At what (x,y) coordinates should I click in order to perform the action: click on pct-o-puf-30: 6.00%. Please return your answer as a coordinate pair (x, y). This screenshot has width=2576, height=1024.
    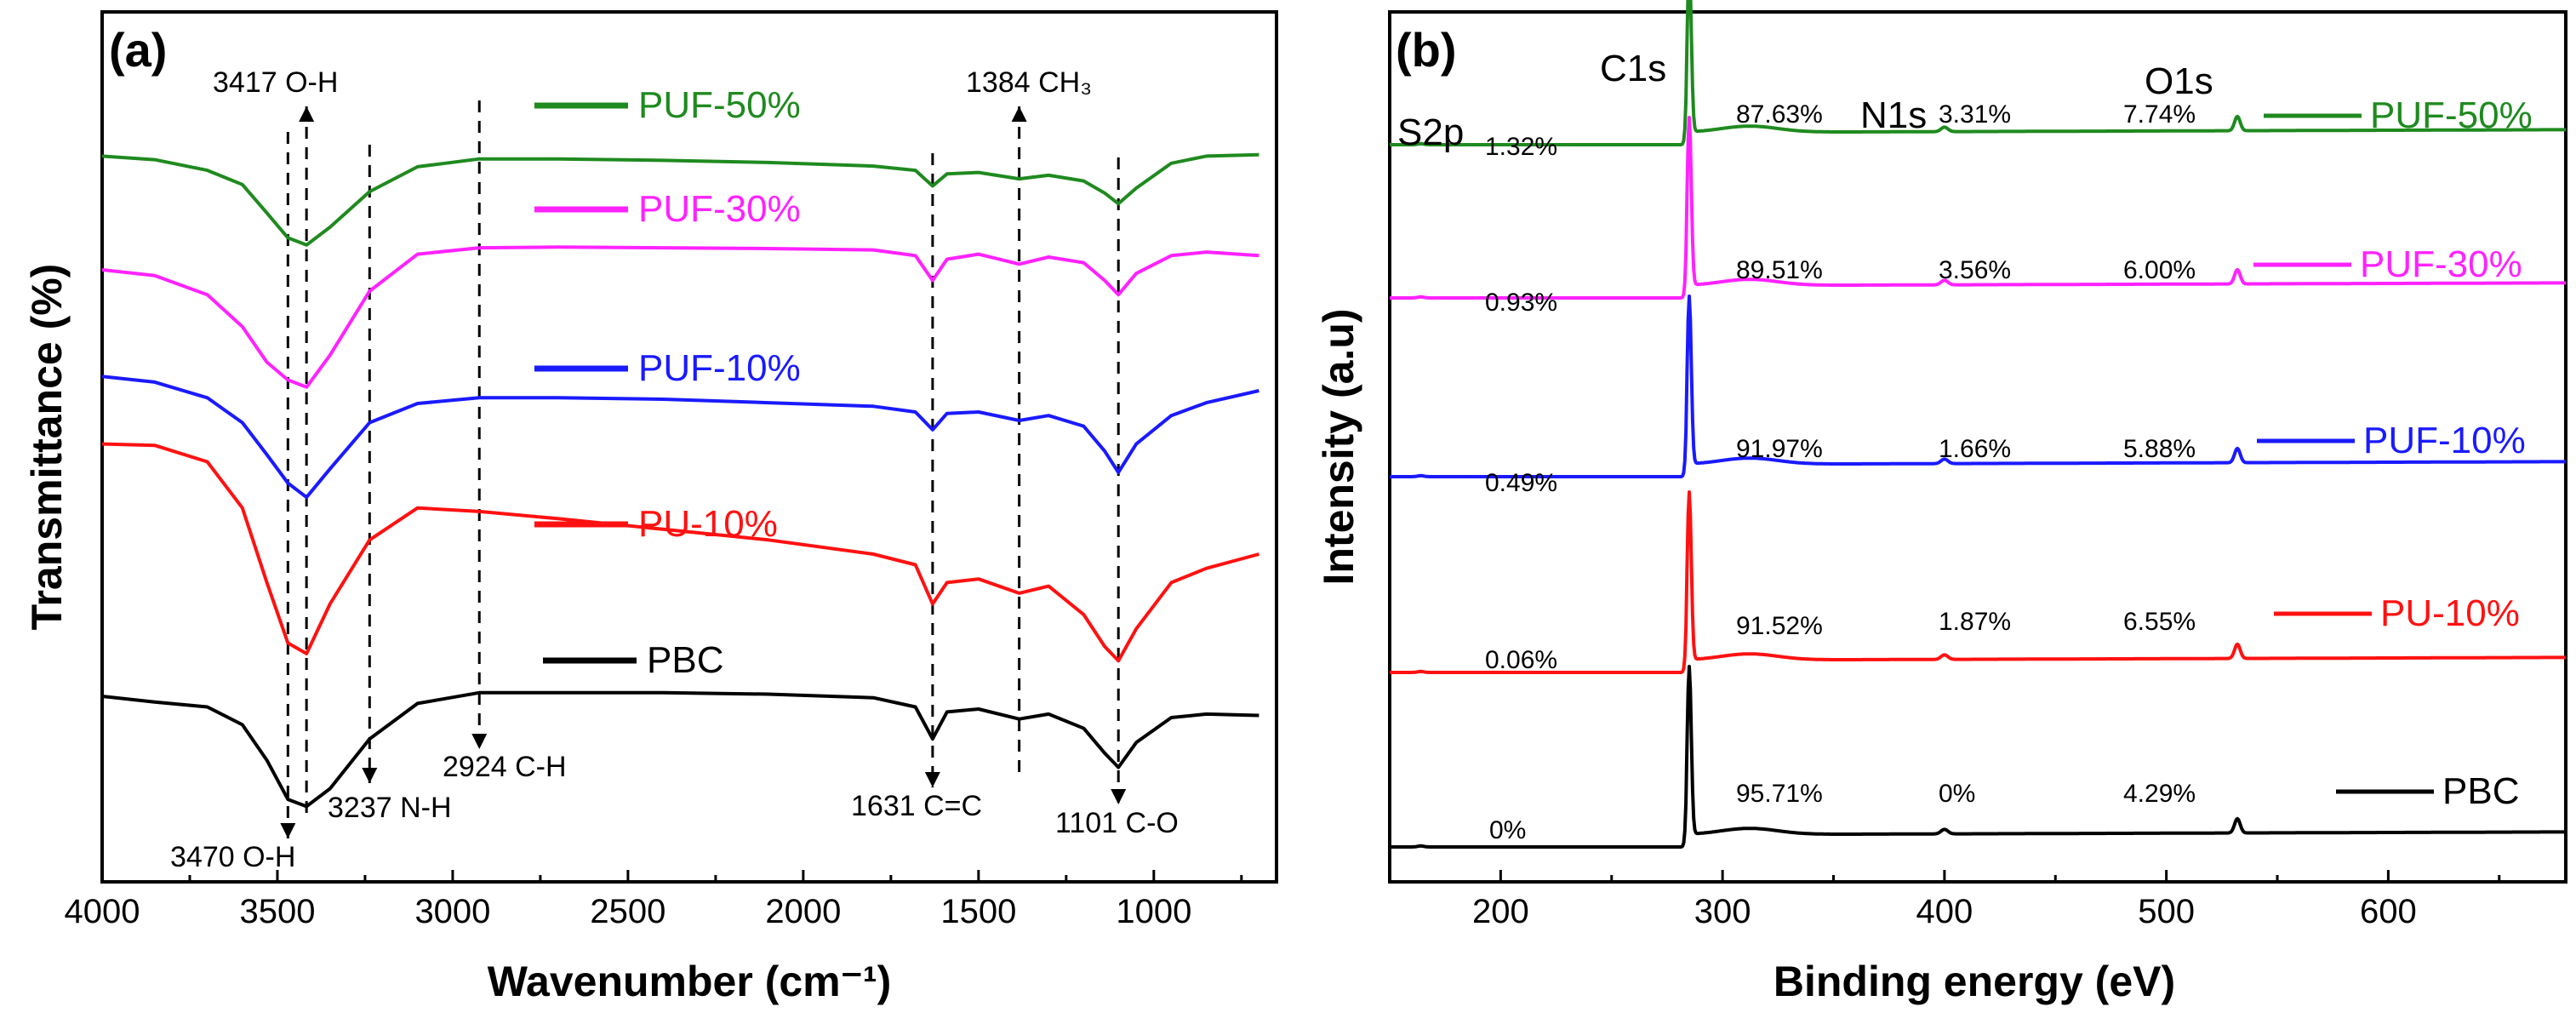
    Looking at the image, I should click on (2159, 270).